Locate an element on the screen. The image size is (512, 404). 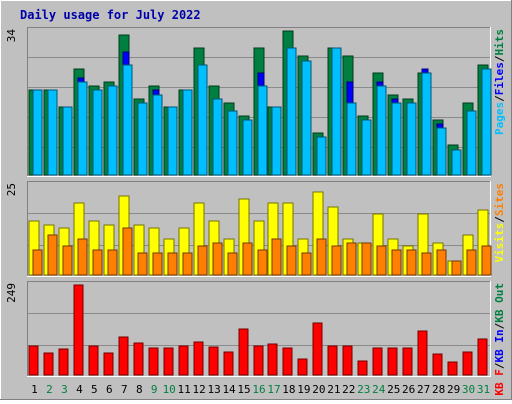
panel-pages-files-hits-legend: Pages/Files/Hits is located at coordinates (499, 82).